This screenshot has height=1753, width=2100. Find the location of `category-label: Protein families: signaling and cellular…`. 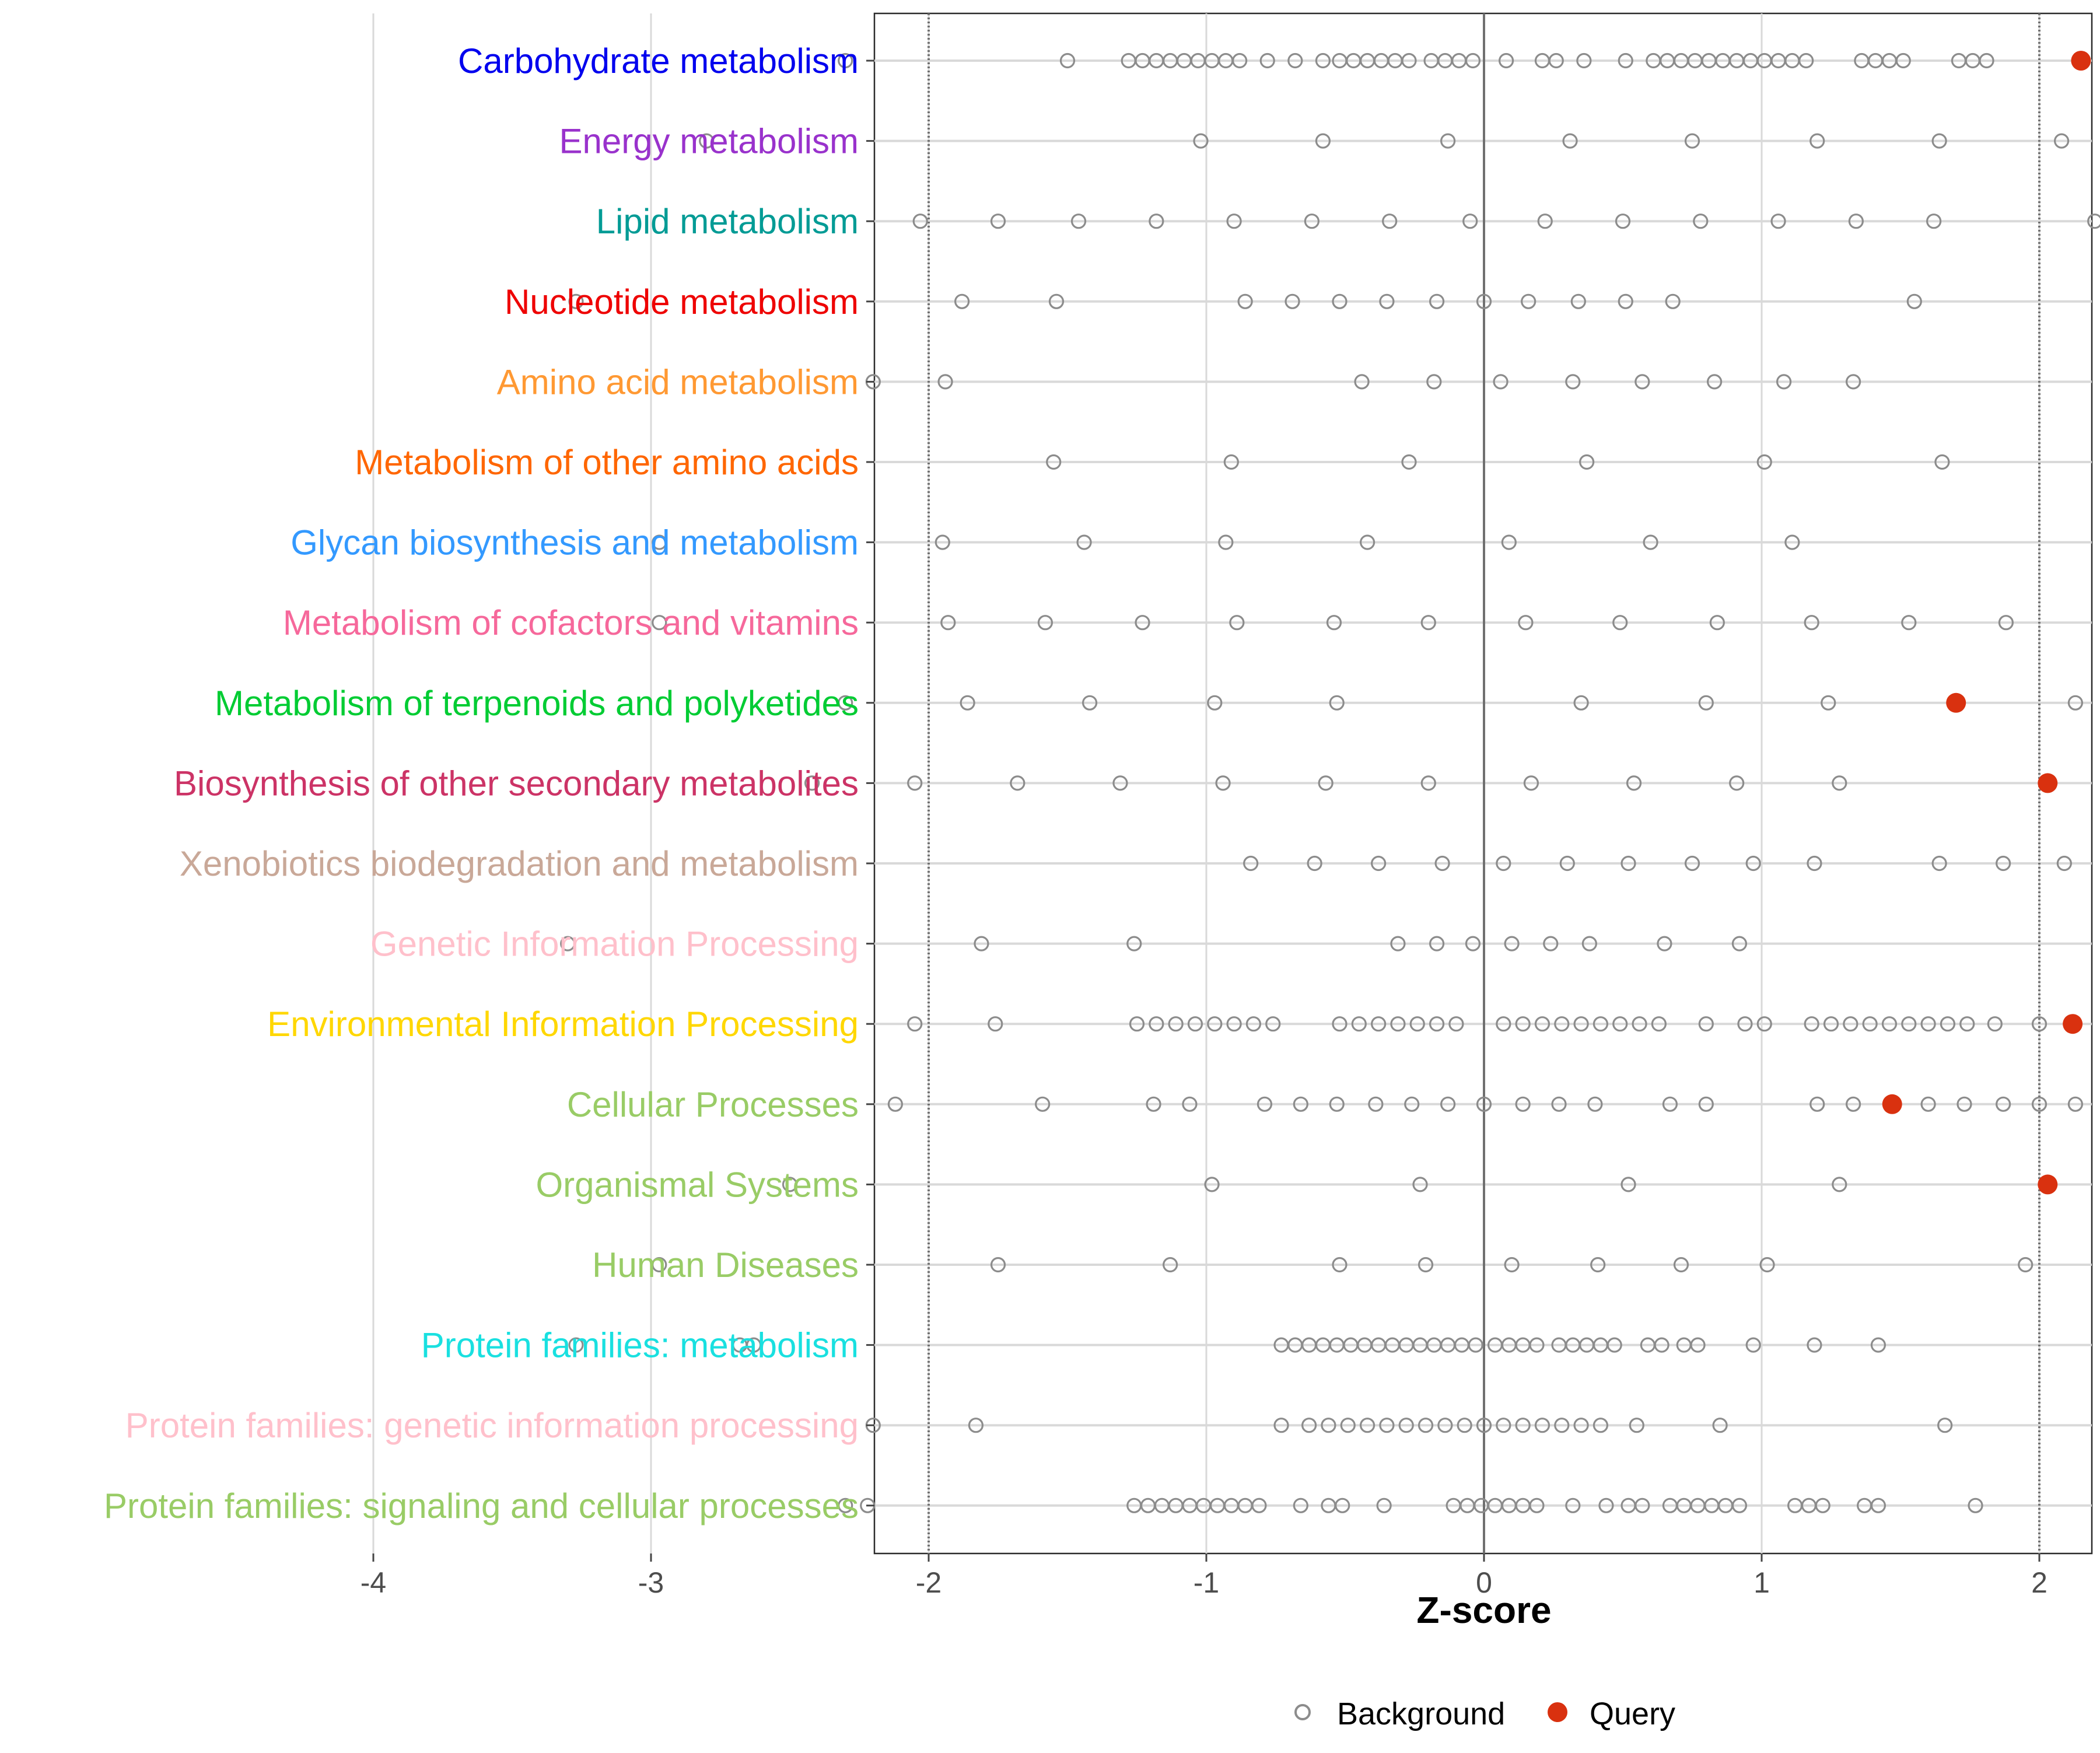

category-label: Protein families: signaling and cellular… is located at coordinates (481, 1505).